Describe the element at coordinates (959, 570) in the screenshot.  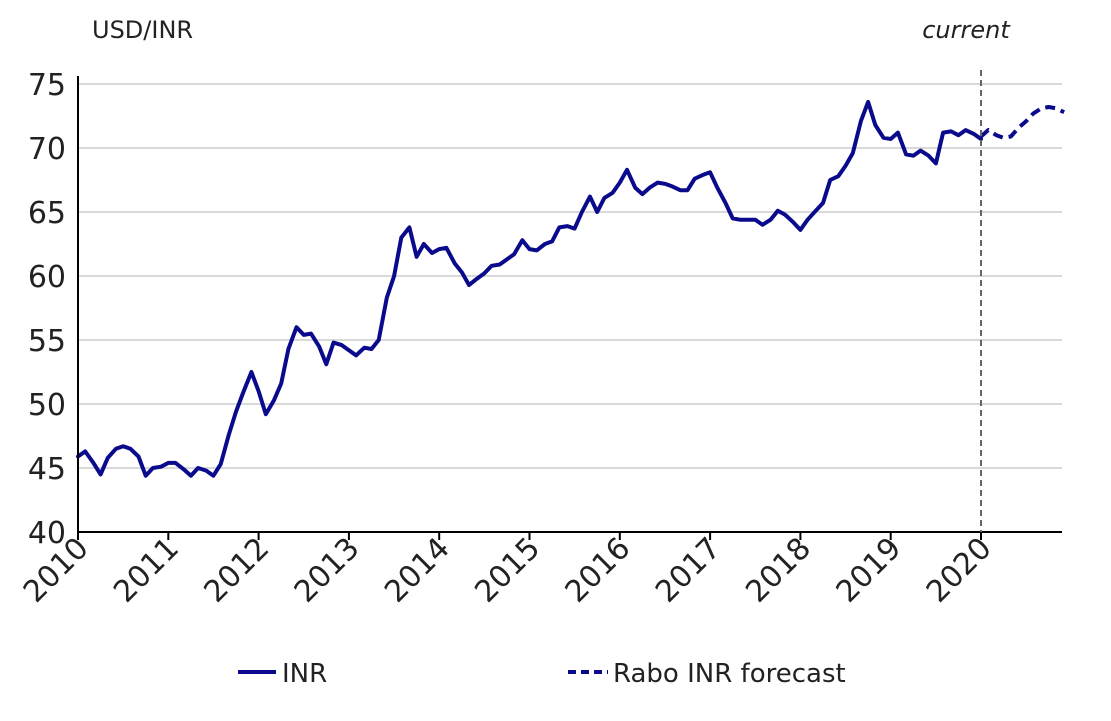
I see `x-tick-label: 2020` at that location.